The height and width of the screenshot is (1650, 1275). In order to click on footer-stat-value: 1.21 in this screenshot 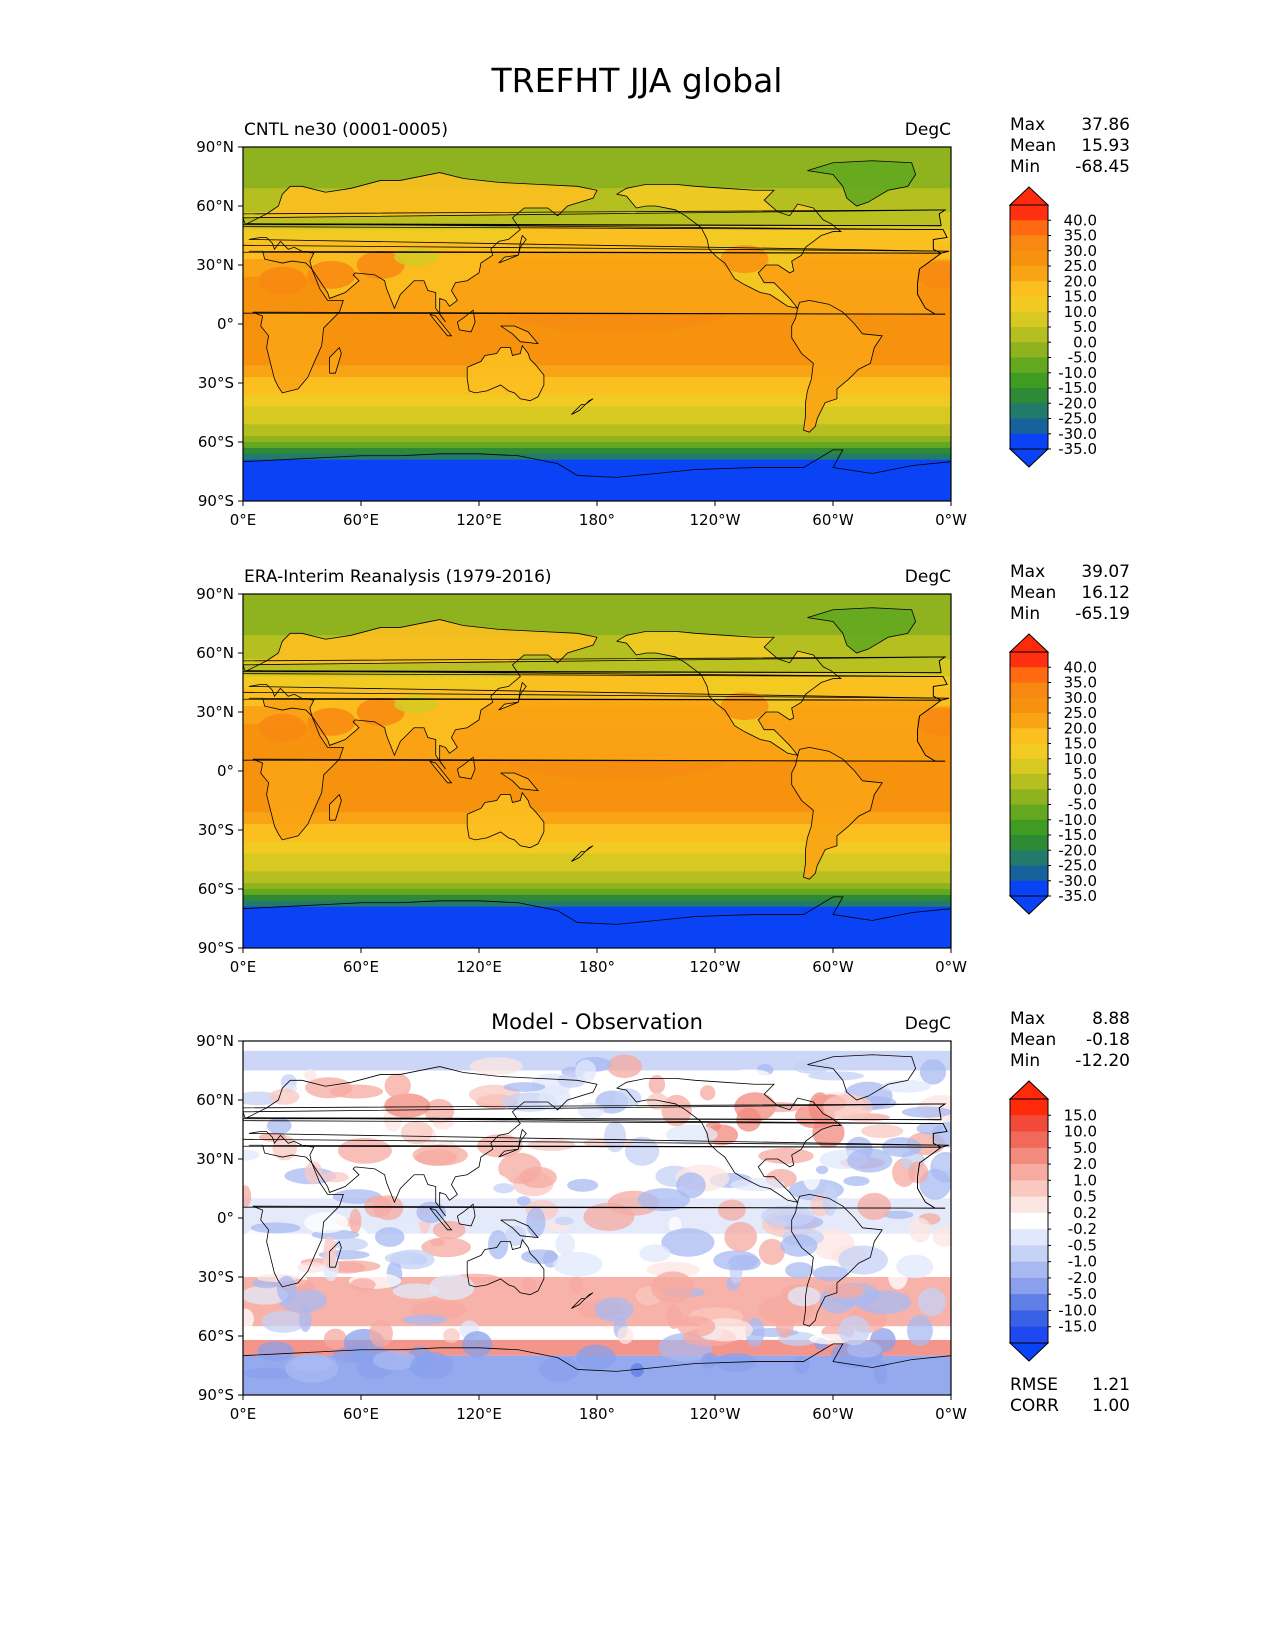, I will do `click(1111, 1385)`.